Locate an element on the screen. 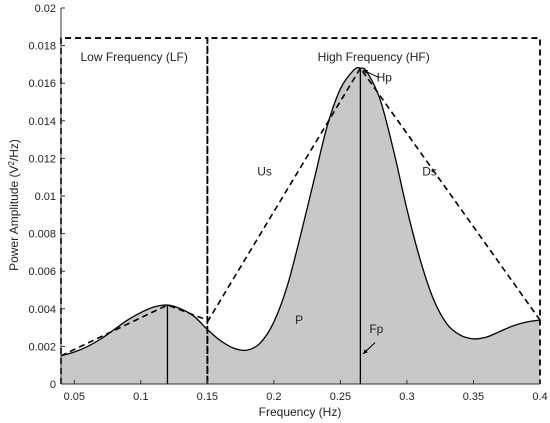 Image resolution: width=550 pixels, height=423 pixels. y-tick-label: 0.012 is located at coordinates (42, 159).